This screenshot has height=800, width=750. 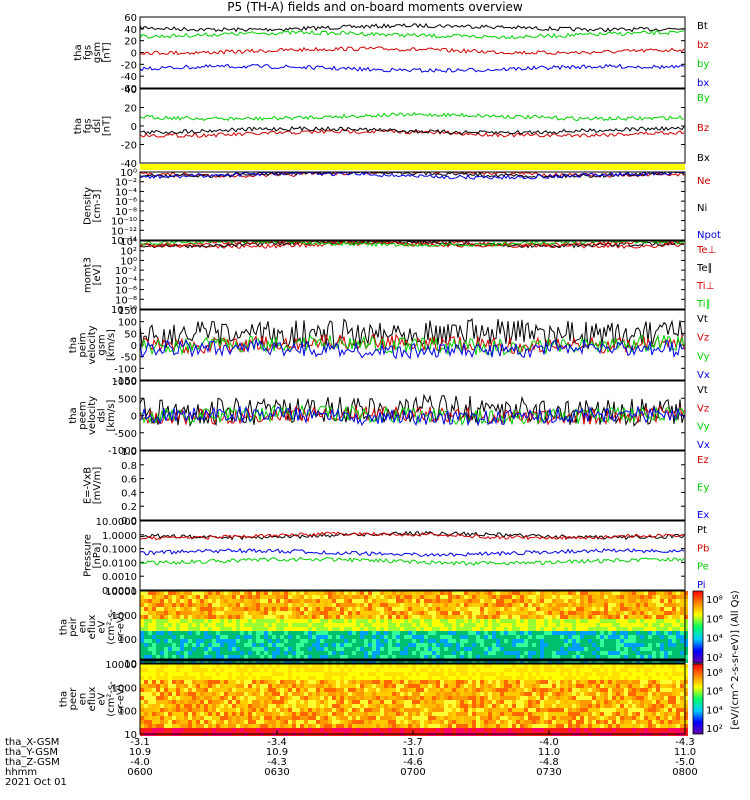 What do you see at coordinates (412, 51) in the screenshot?
I see `series-bz` at bounding box center [412, 51].